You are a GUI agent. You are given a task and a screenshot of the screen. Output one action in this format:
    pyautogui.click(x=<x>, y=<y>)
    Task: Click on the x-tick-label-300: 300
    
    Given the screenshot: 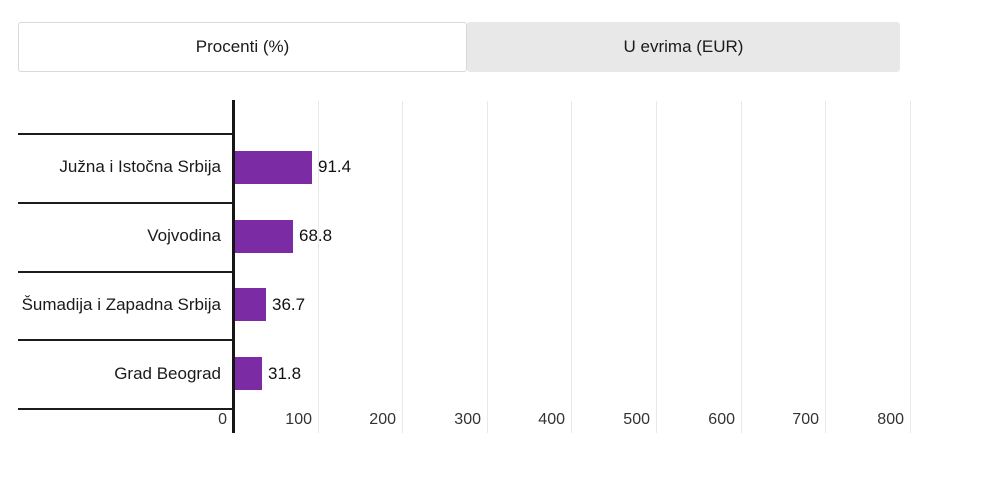 What is the action you would take?
    pyautogui.click(x=467, y=419)
    